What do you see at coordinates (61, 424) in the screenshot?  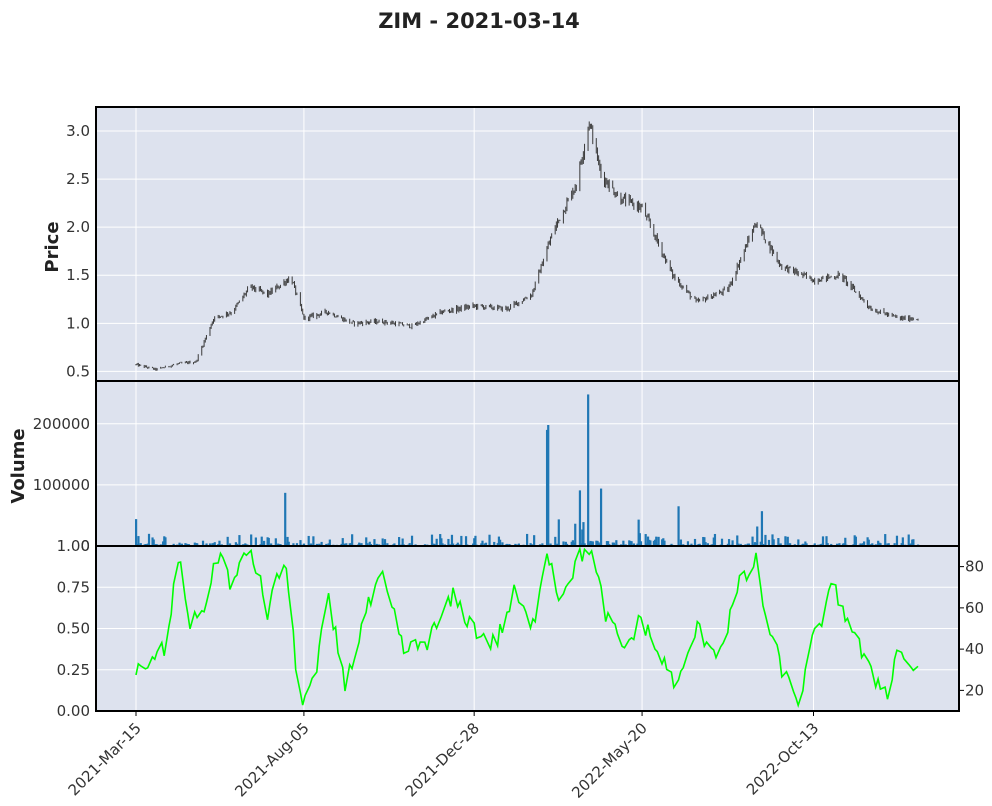 I see `volume-tick-label: 200000` at bounding box center [61, 424].